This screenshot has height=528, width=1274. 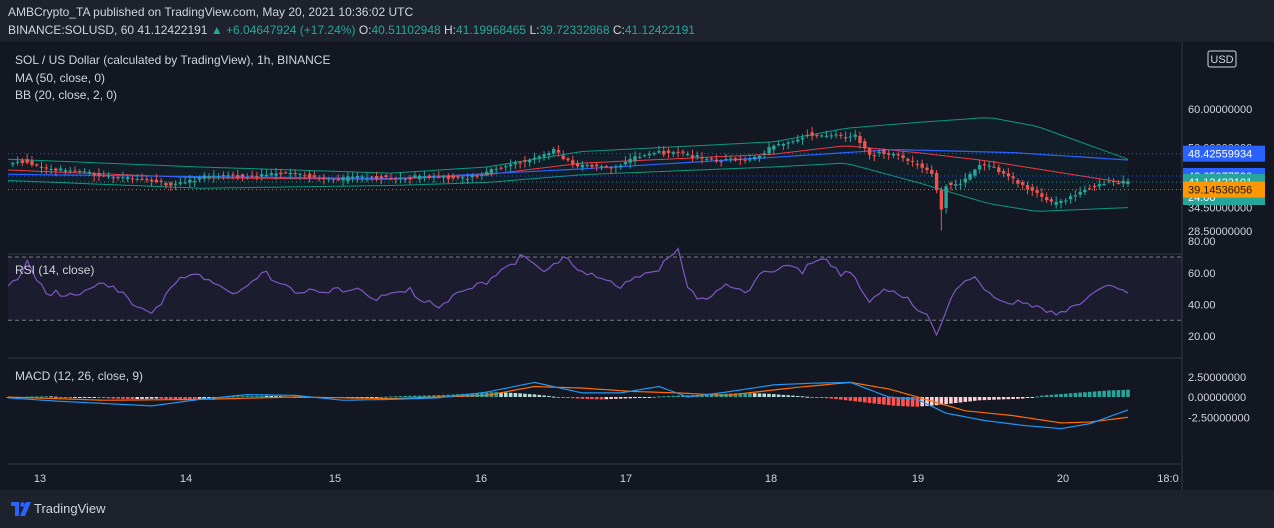 I want to click on price-tag-label: 48.42559934, so click(x=1220, y=155).